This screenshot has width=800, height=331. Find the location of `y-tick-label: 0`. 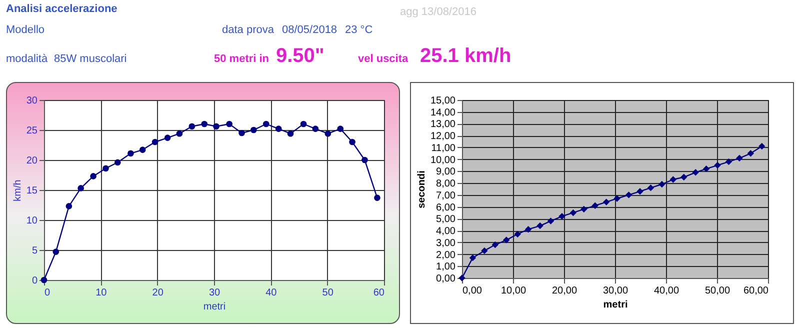

y-tick-label: 0 is located at coordinates (35, 281).